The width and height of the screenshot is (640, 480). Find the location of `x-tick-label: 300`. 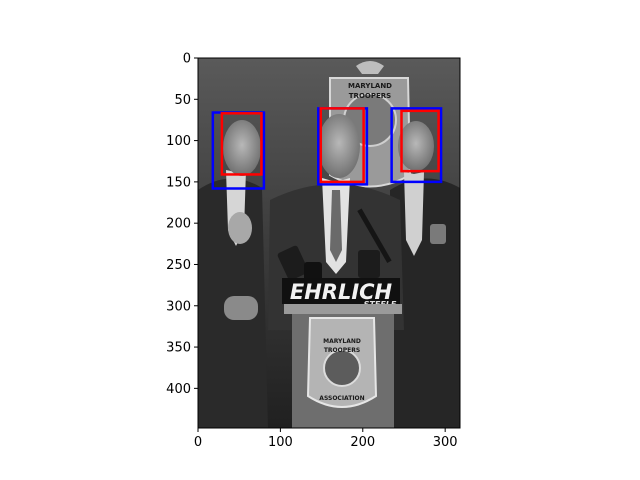

x-tick-label: 300 is located at coordinates (445, 442).